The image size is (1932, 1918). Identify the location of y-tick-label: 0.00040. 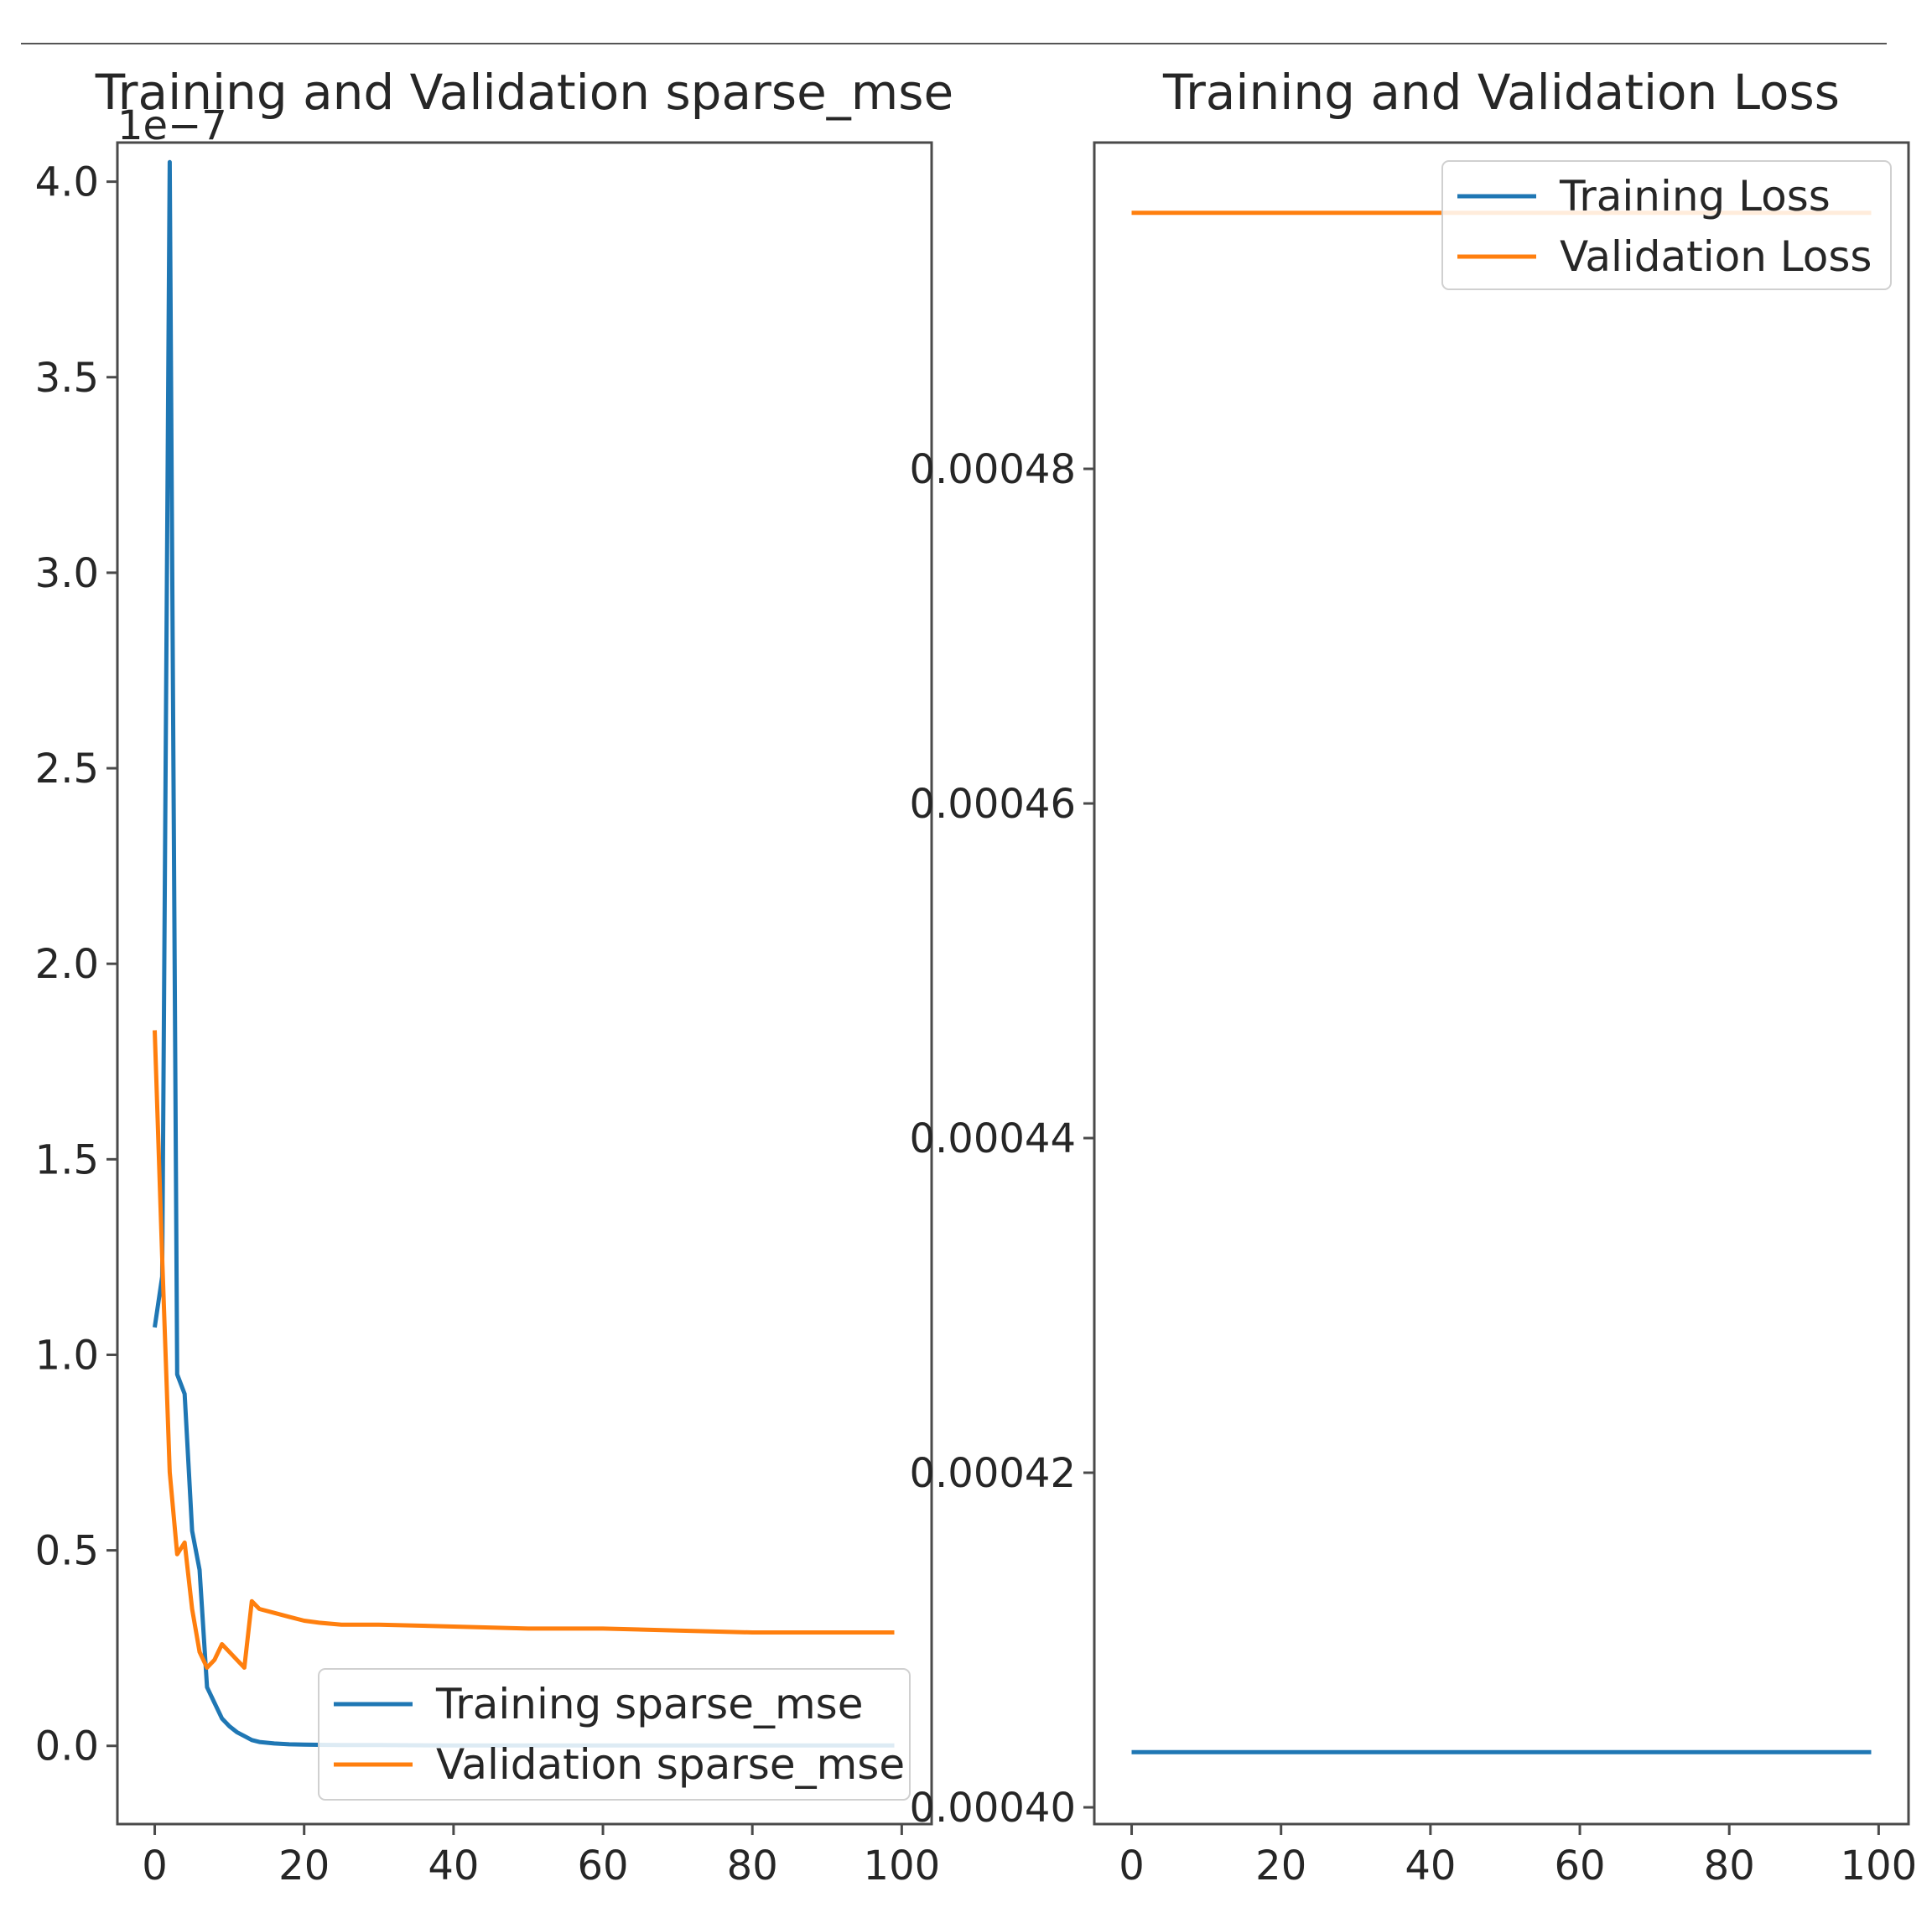
(993, 1808).